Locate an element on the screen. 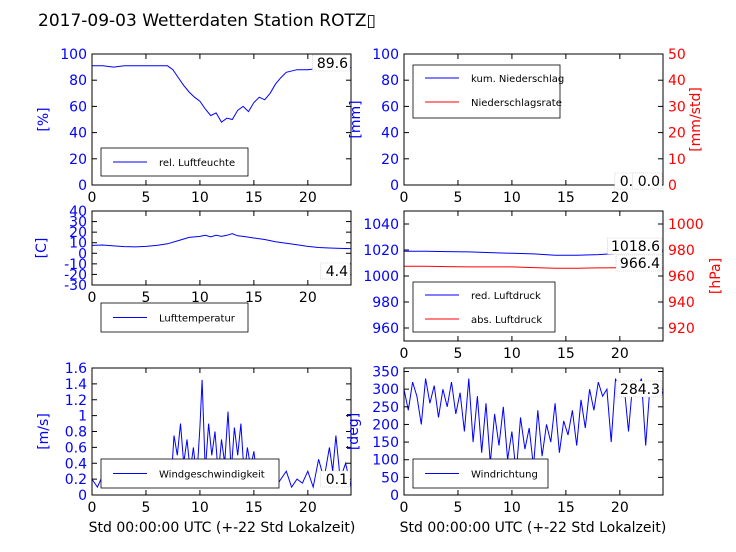  y2-tick-label-precip: 10 is located at coordinates (677, 160).